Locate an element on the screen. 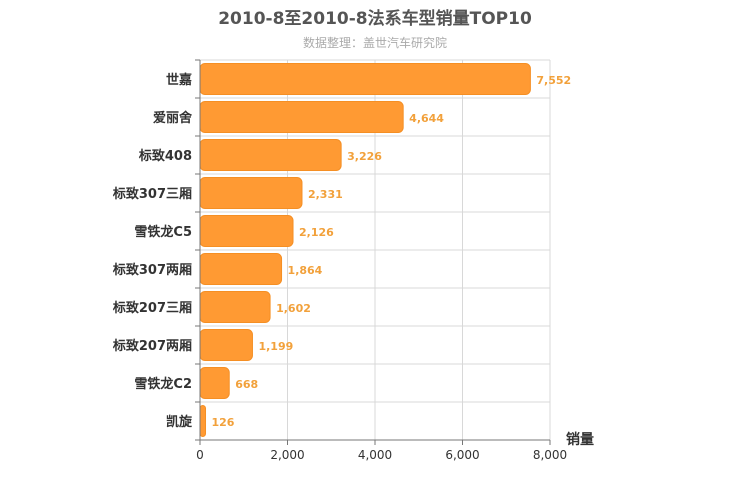 The image size is (750, 500). x-tick-label: 0 is located at coordinates (200, 455).